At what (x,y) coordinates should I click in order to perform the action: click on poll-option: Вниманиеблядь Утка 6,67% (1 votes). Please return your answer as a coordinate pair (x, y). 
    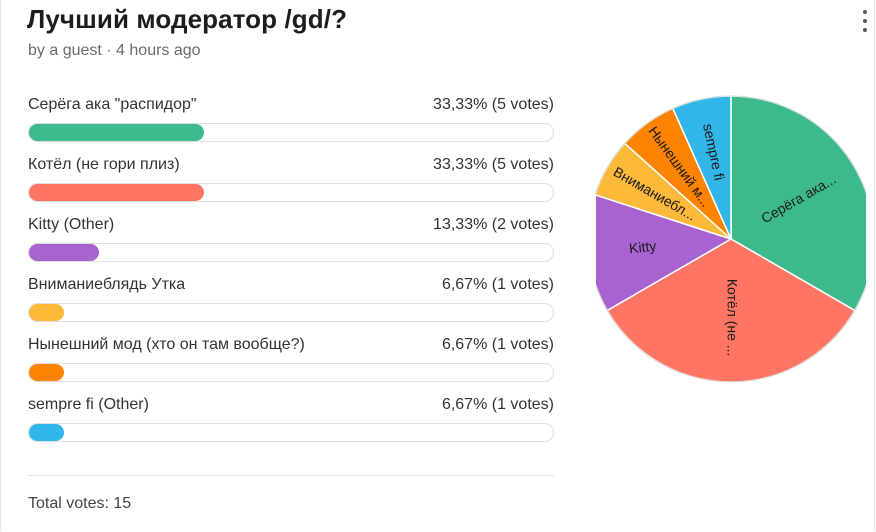
    Looking at the image, I should click on (291, 306).